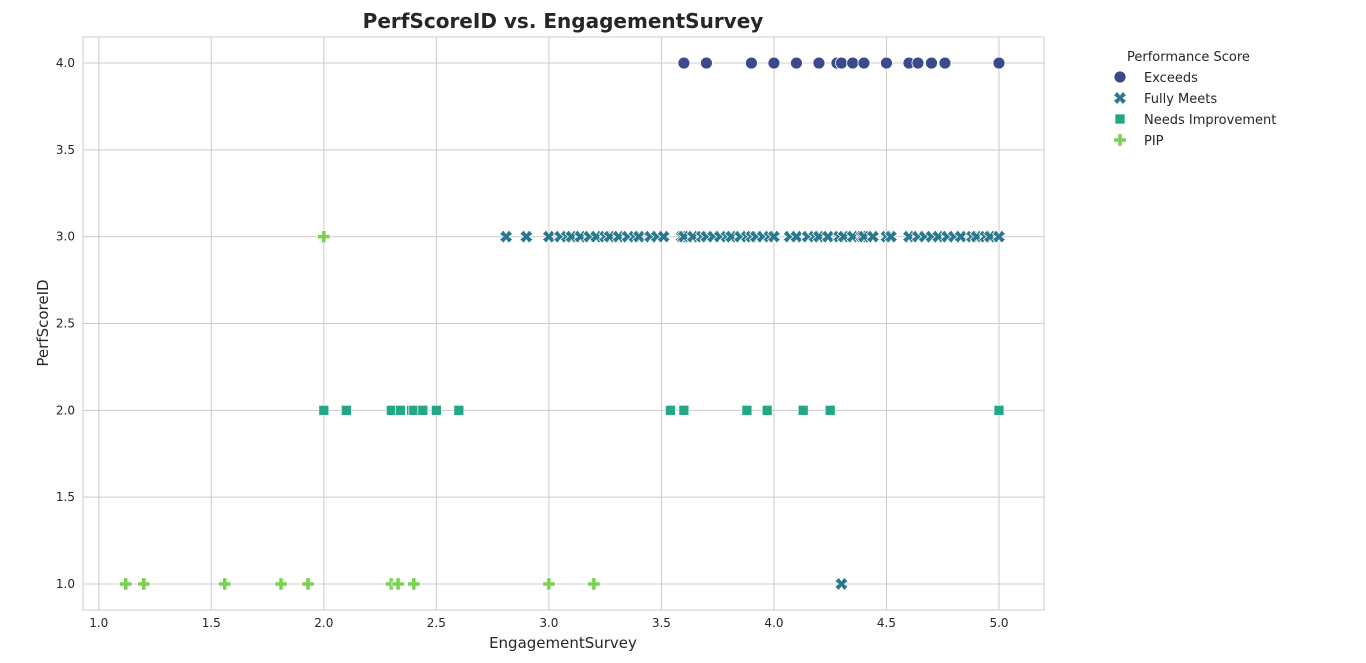 The width and height of the screenshot is (1366, 663). What do you see at coordinates (1154, 141) in the screenshot?
I see `legend-label: PIP` at bounding box center [1154, 141].